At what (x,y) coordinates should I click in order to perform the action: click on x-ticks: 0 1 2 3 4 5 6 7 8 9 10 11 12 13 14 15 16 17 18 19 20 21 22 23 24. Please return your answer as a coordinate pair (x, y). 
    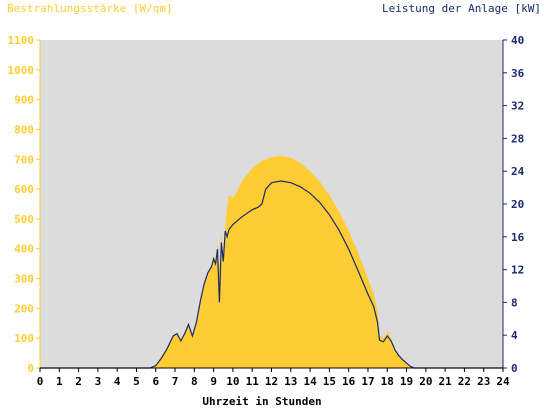
    Looking at the image, I should click on (273, 378).